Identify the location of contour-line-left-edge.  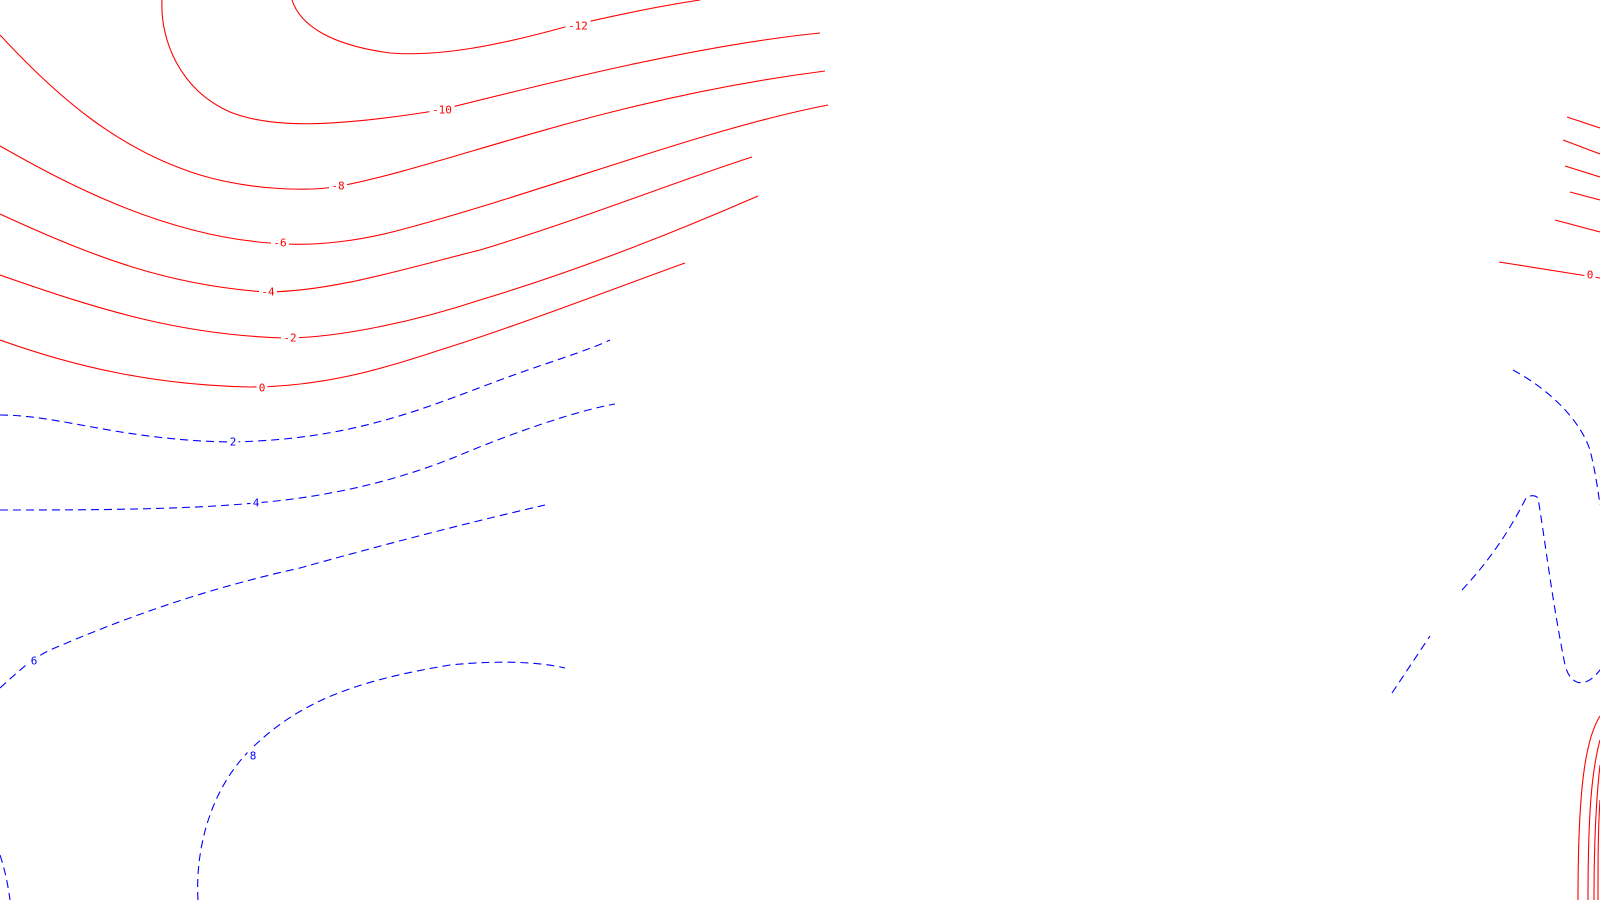
(5, 877).